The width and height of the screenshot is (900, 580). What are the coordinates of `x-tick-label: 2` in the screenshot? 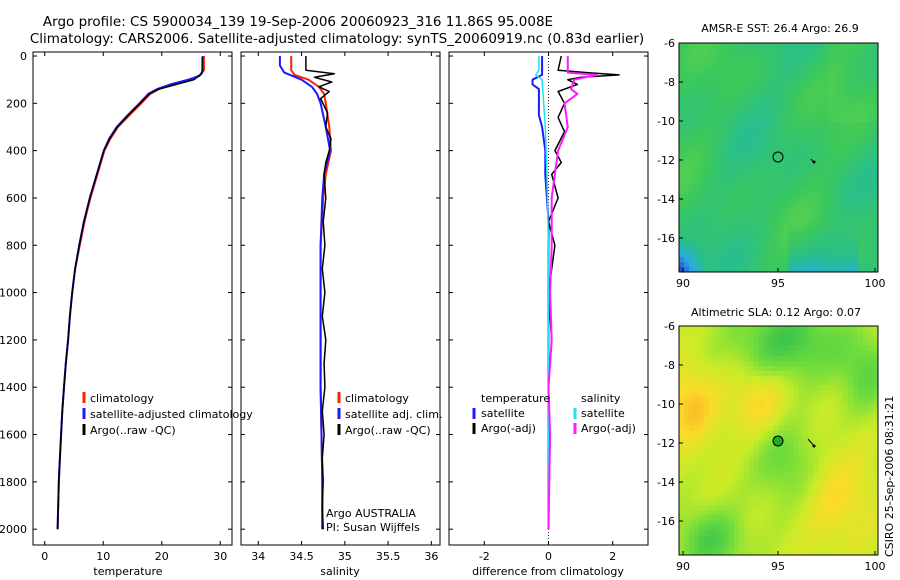 It's located at (612, 556).